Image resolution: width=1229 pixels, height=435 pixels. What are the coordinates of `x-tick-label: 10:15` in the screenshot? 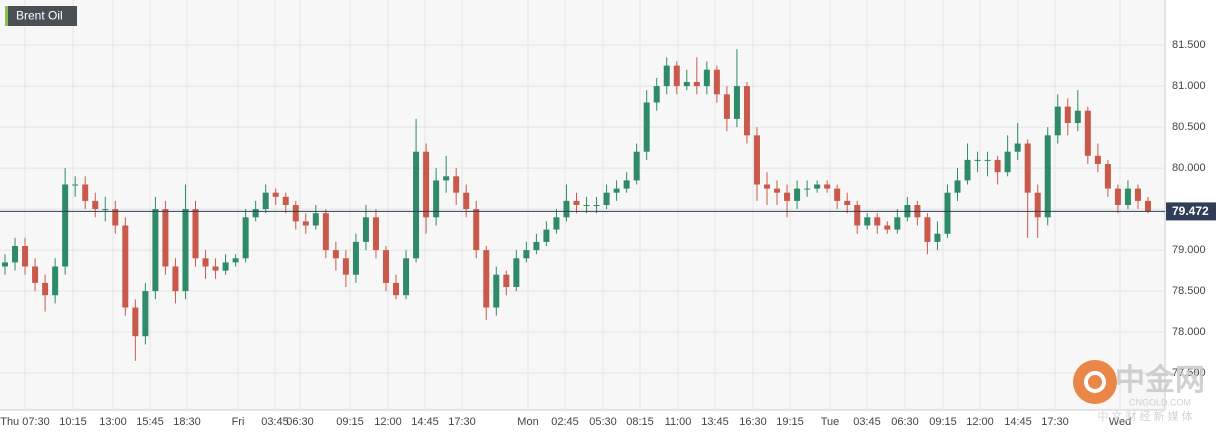 It's located at (73, 422).